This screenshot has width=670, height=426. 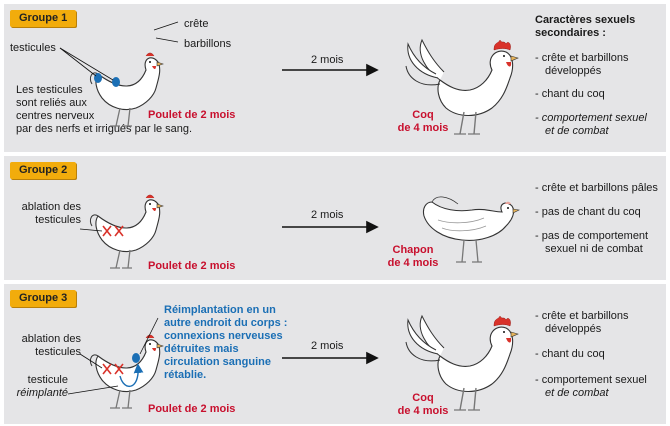 I want to click on testicules-label: testicules, so click(x=33, y=48).